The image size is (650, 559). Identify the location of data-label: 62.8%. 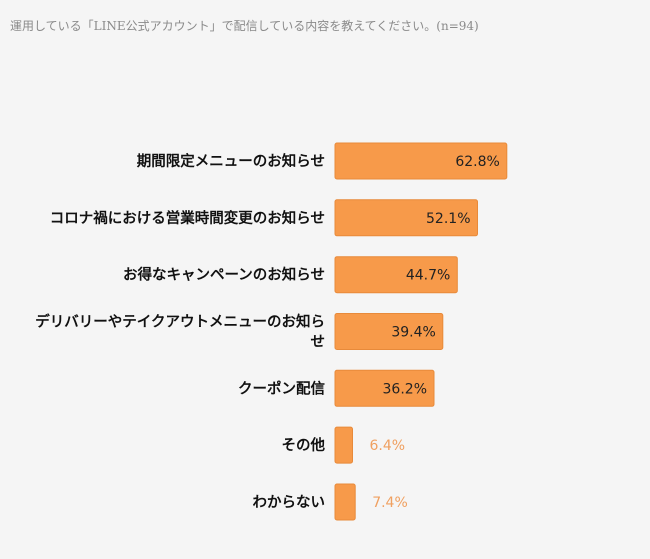
(477, 162).